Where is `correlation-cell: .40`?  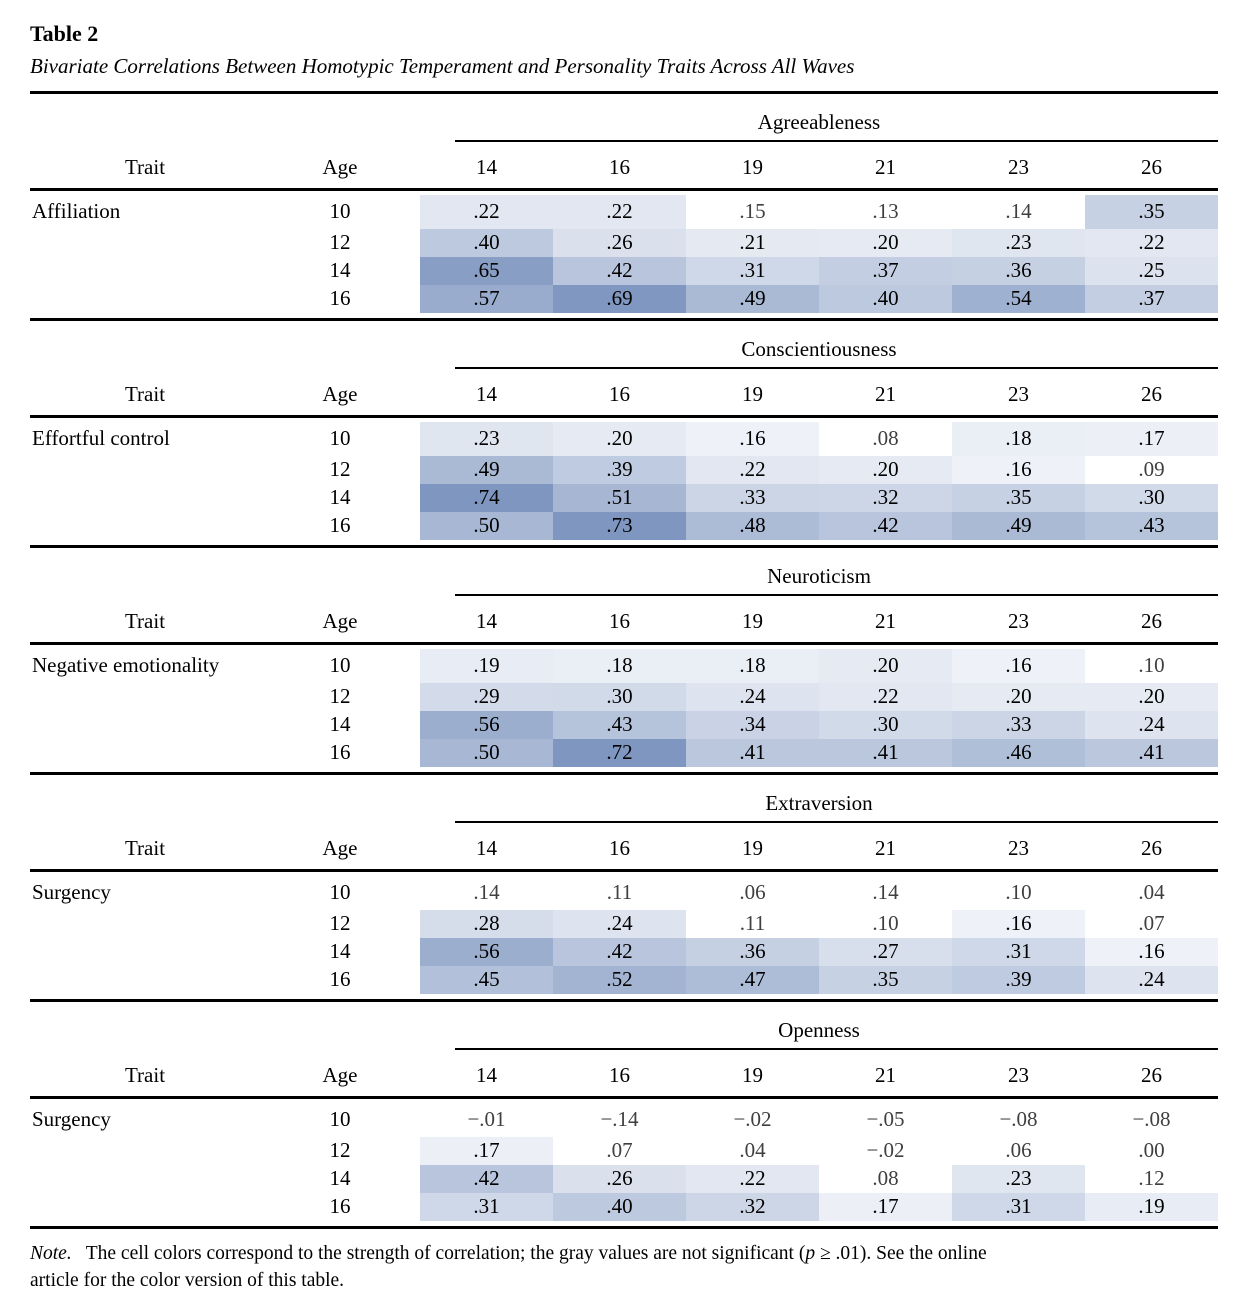 correlation-cell: .40 is located at coordinates (619, 1206).